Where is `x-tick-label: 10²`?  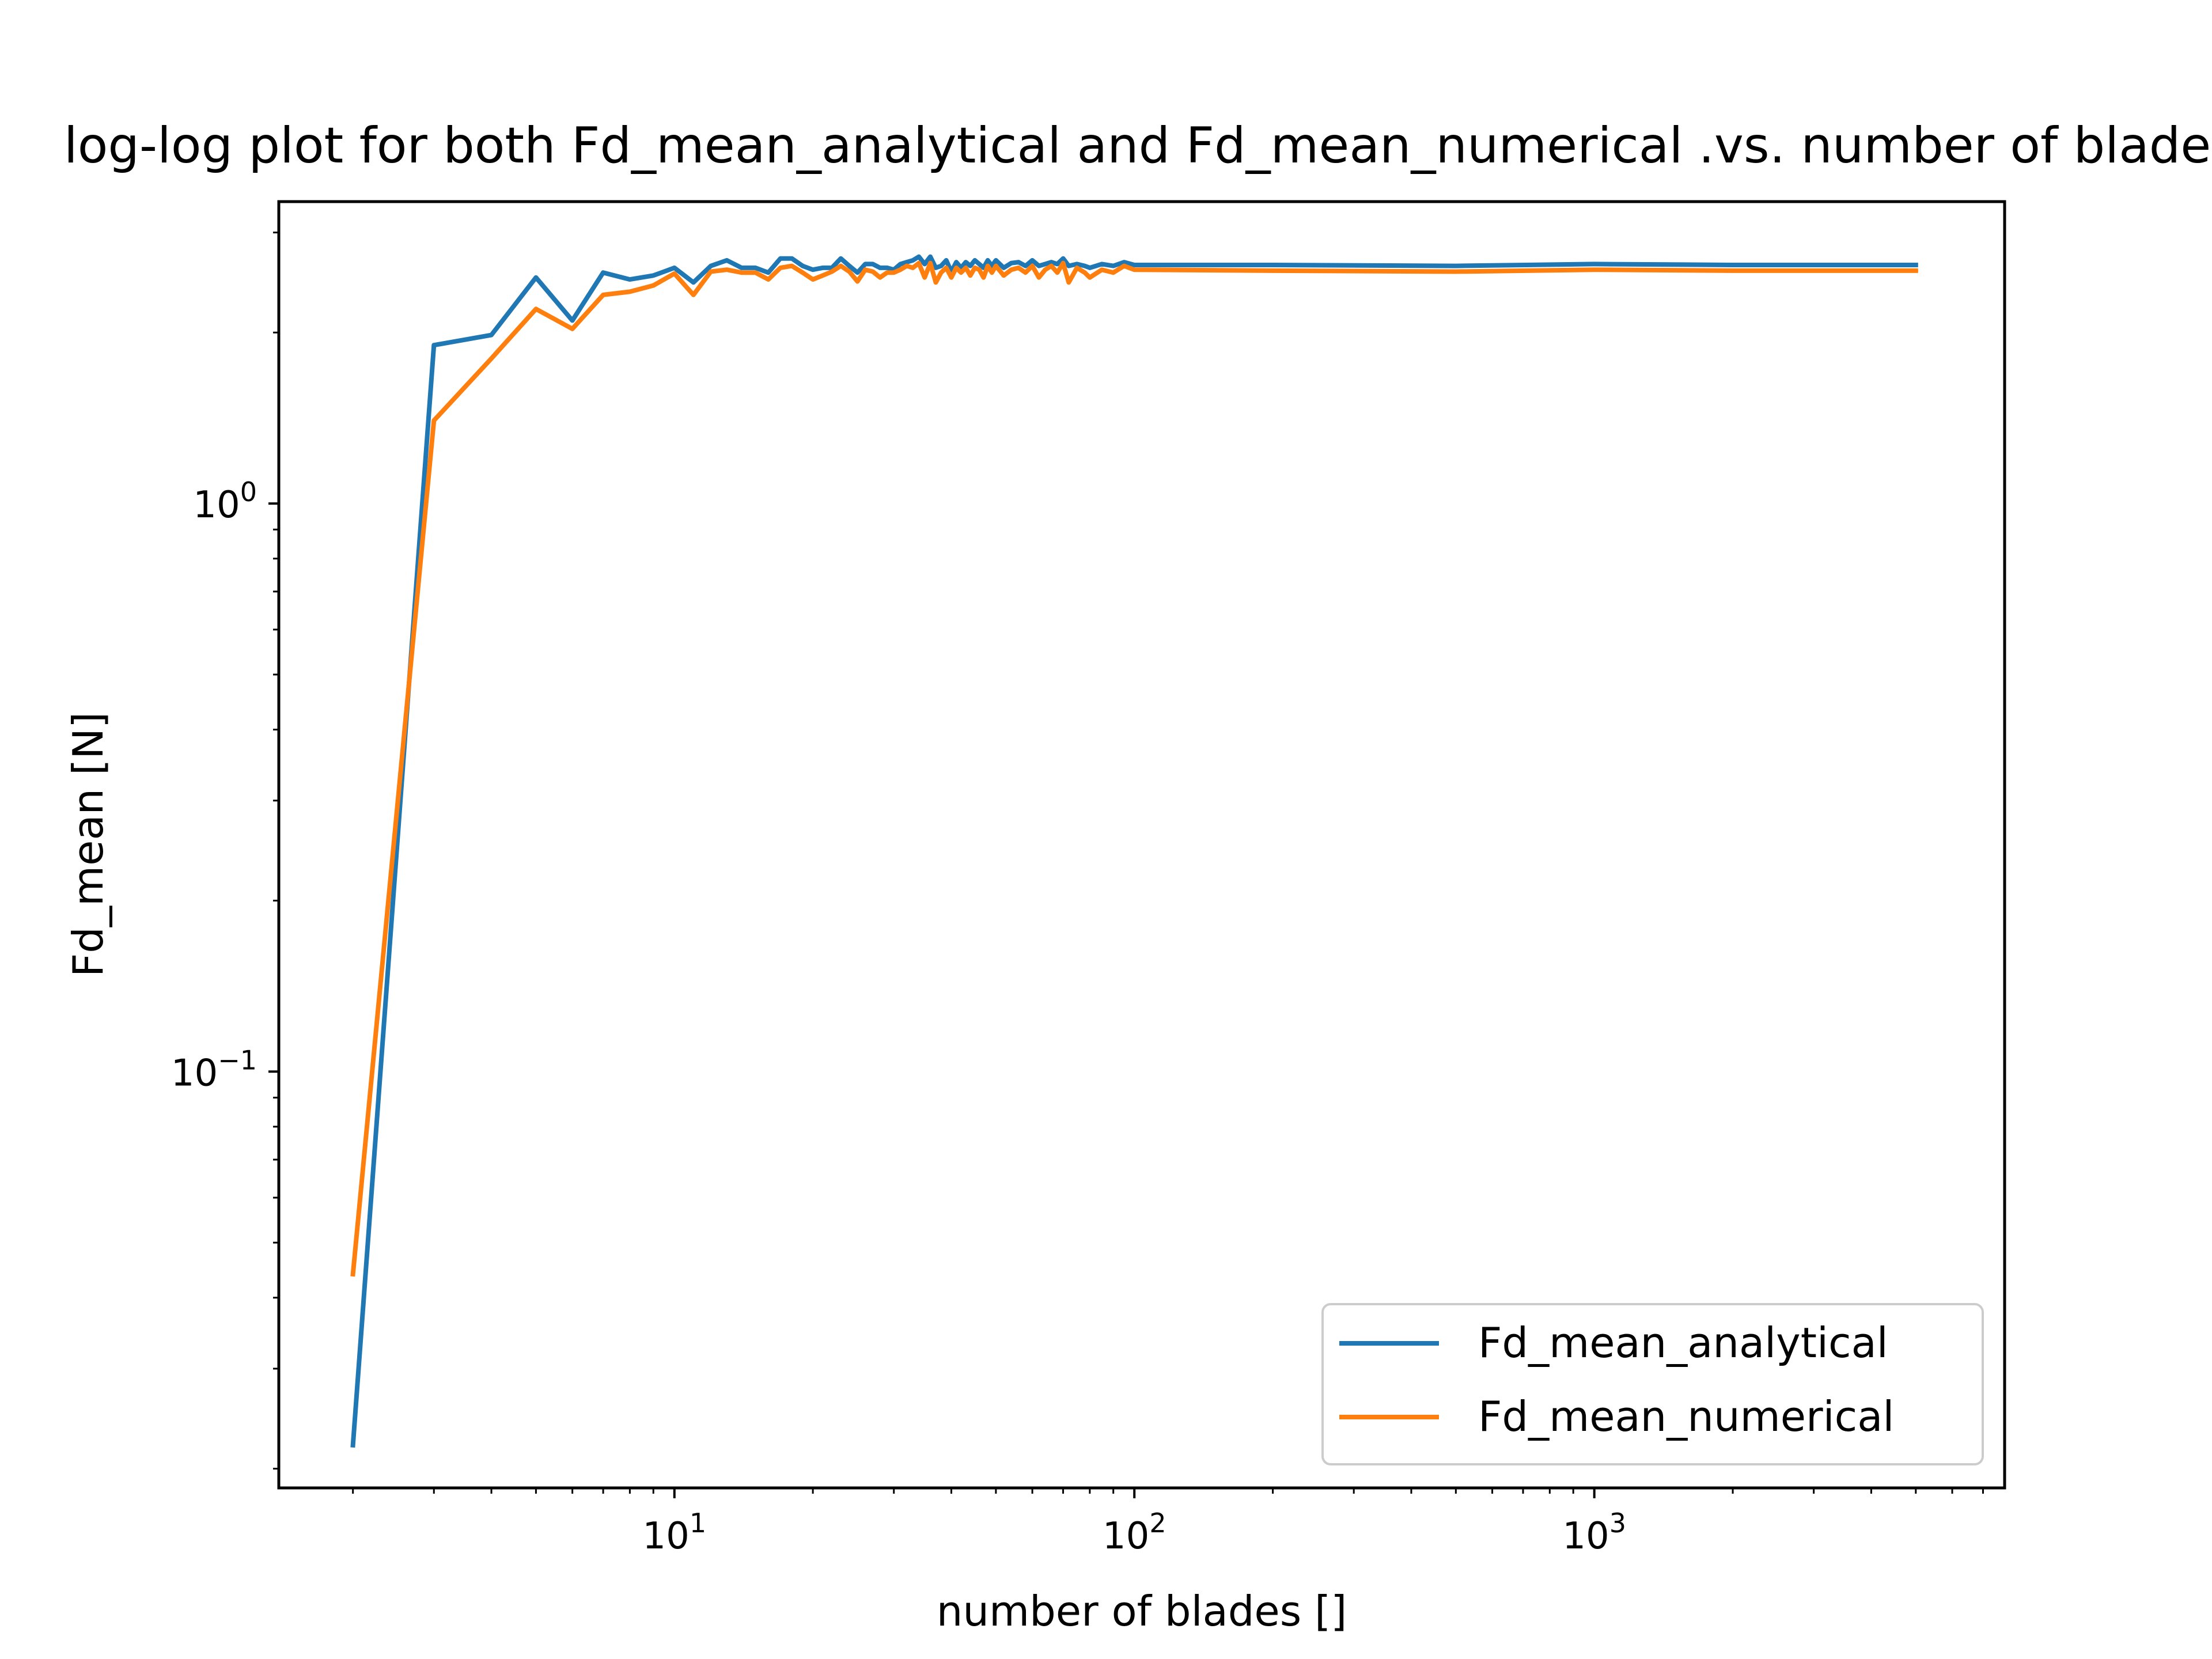 x-tick-label: 10² is located at coordinates (1134, 1533).